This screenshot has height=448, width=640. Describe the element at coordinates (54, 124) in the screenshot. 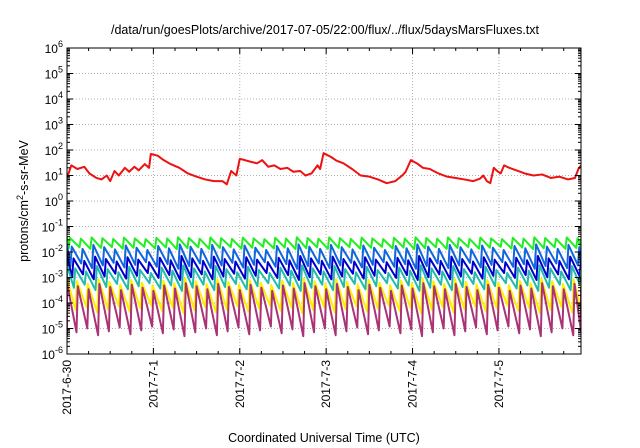

I see `y-tick-label: 10³` at that location.